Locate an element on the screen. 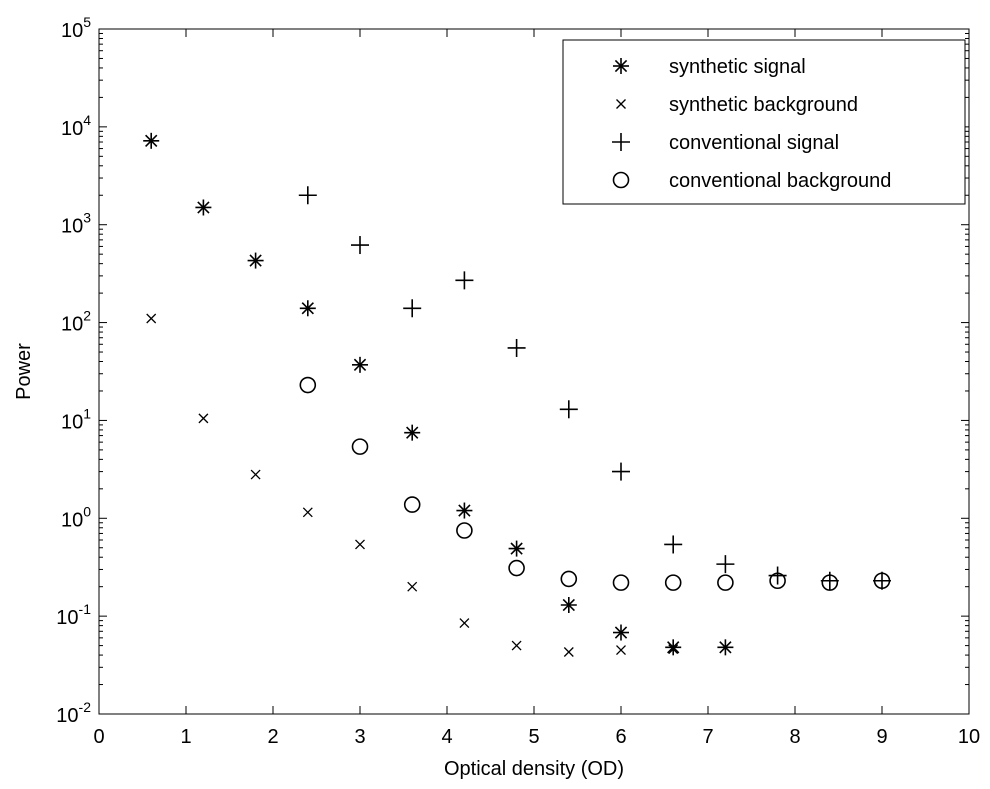  x-tick-label: 7 is located at coordinates (707, 737).